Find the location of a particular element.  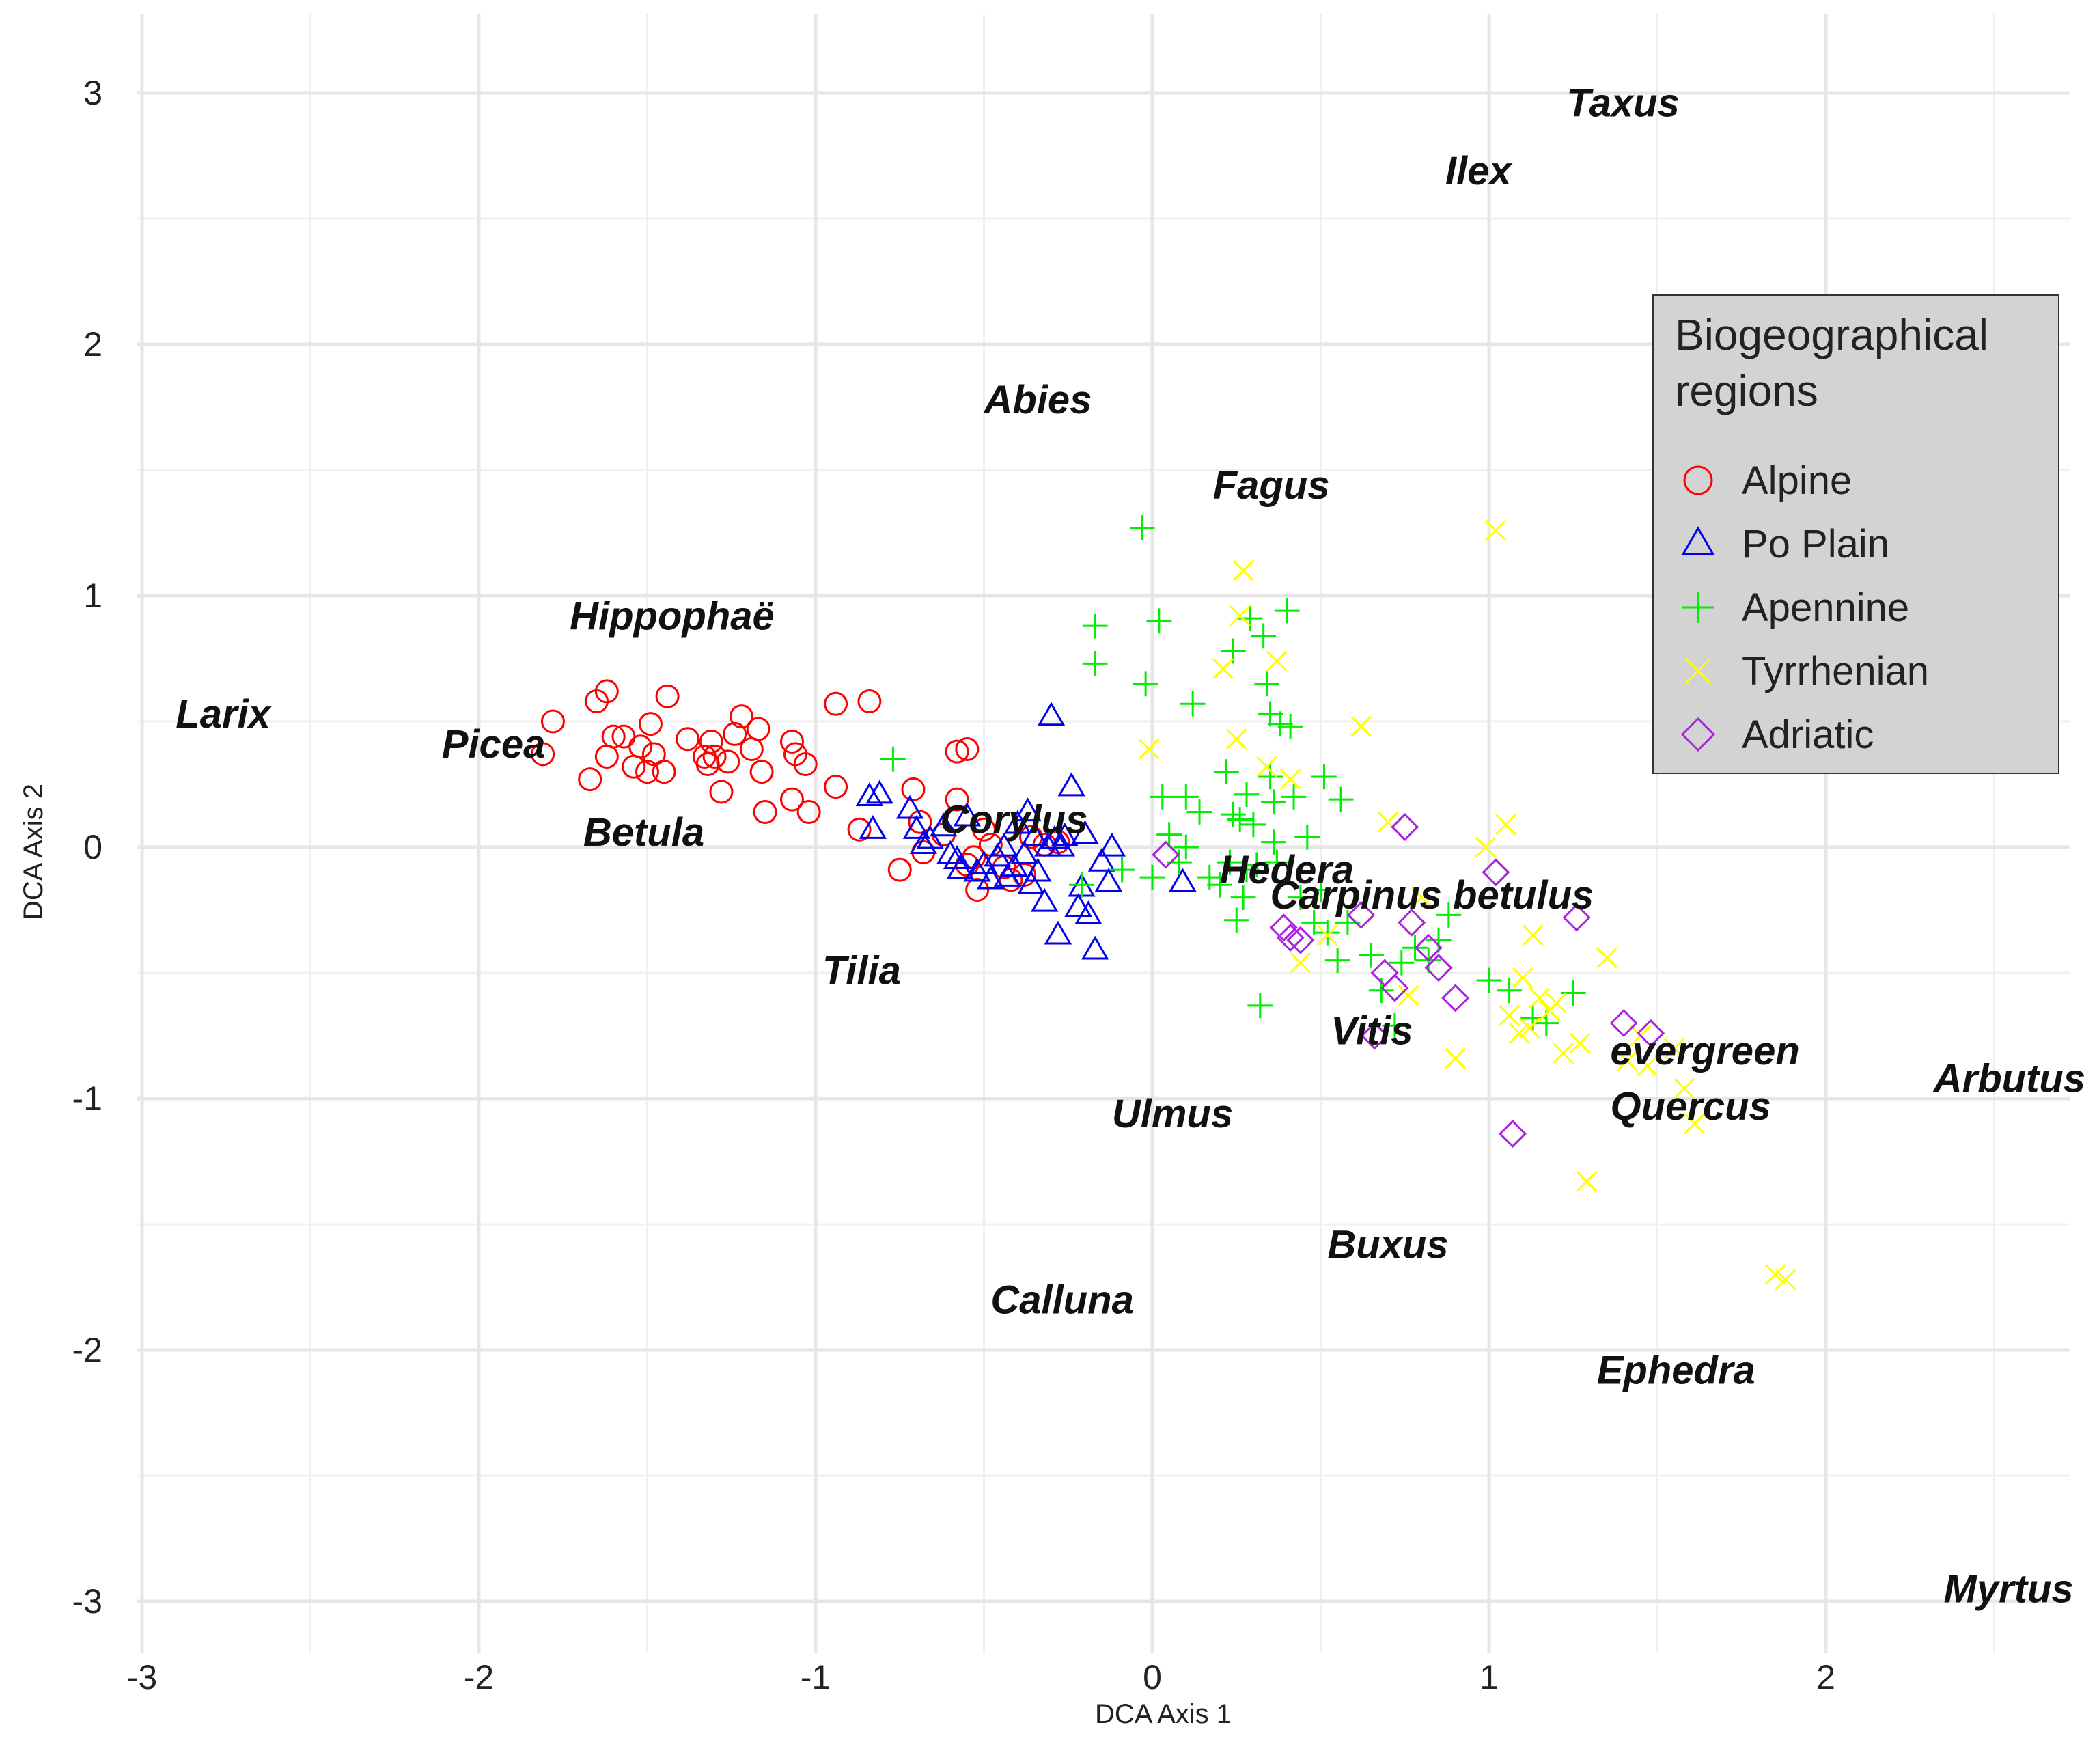

taxon-label: Quercus is located at coordinates (1690, 1106).